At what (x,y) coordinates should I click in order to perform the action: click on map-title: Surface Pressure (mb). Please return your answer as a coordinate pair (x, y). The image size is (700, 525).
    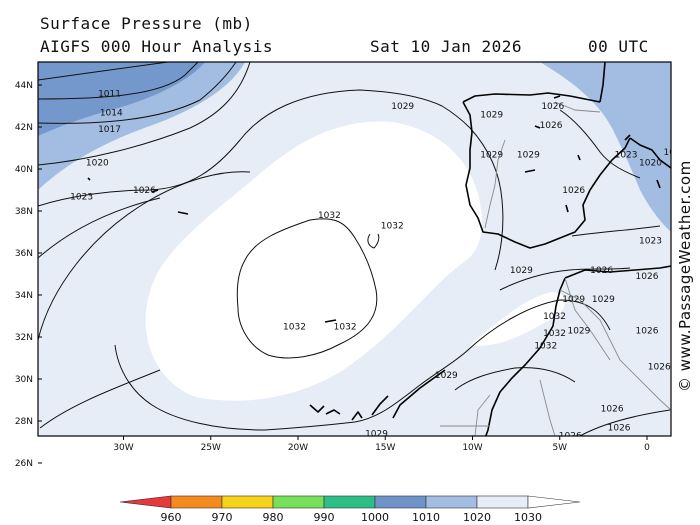
    Looking at the image, I should click on (146, 23).